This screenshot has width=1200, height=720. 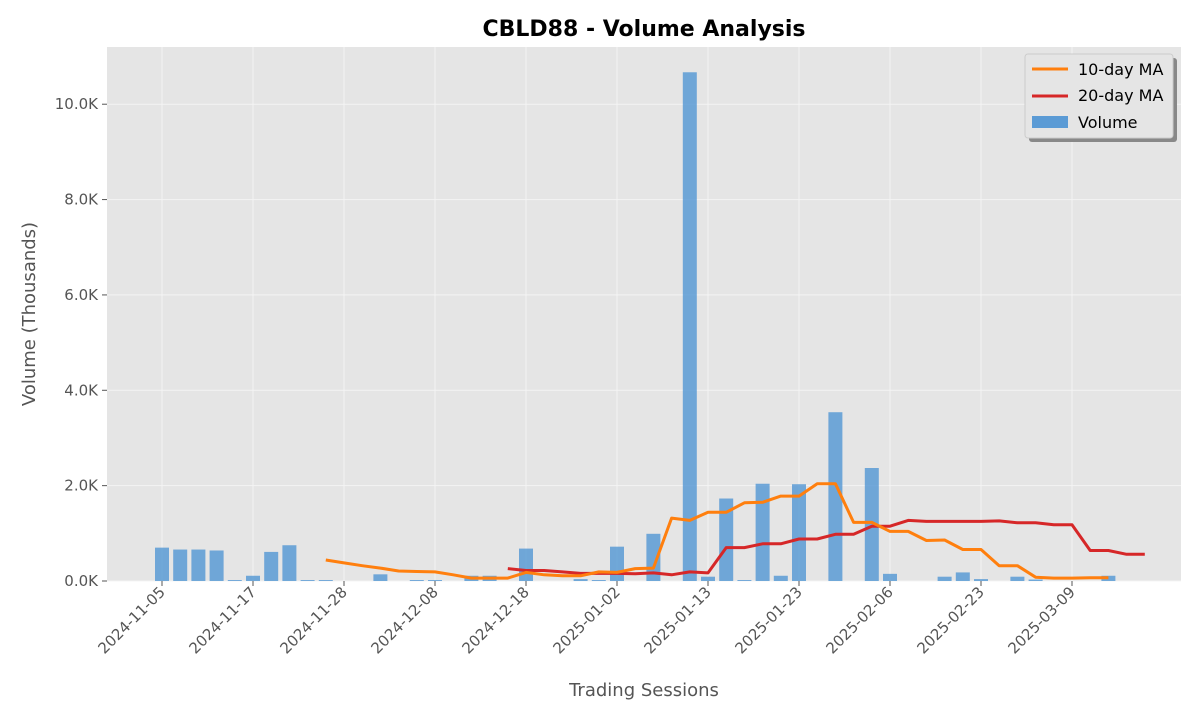 What do you see at coordinates (81, 581) in the screenshot?
I see `y-tick-label: 0.0K` at bounding box center [81, 581].